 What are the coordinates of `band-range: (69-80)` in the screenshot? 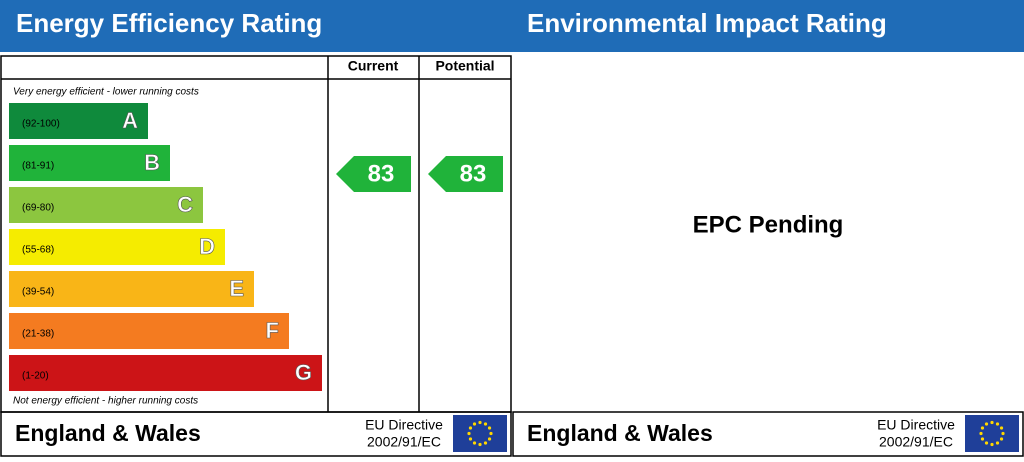 It's located at (38, 208).